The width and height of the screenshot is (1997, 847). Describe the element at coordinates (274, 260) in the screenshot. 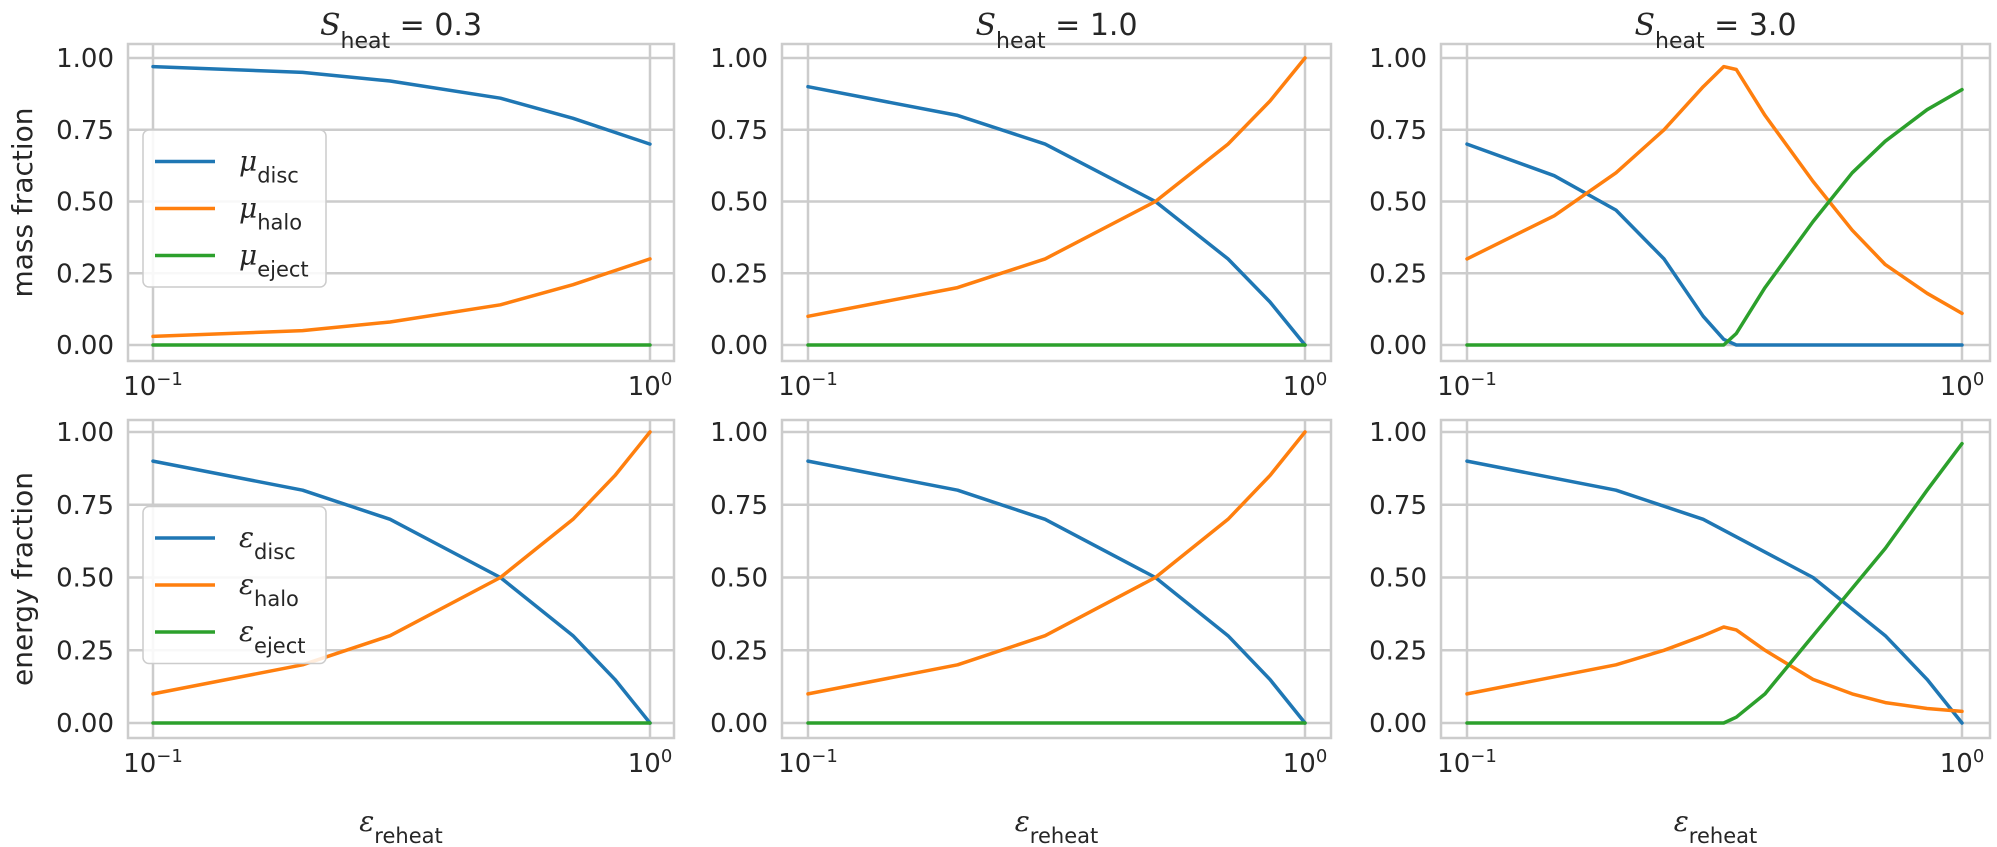

I see `legend-label-3: μeject` at that location.